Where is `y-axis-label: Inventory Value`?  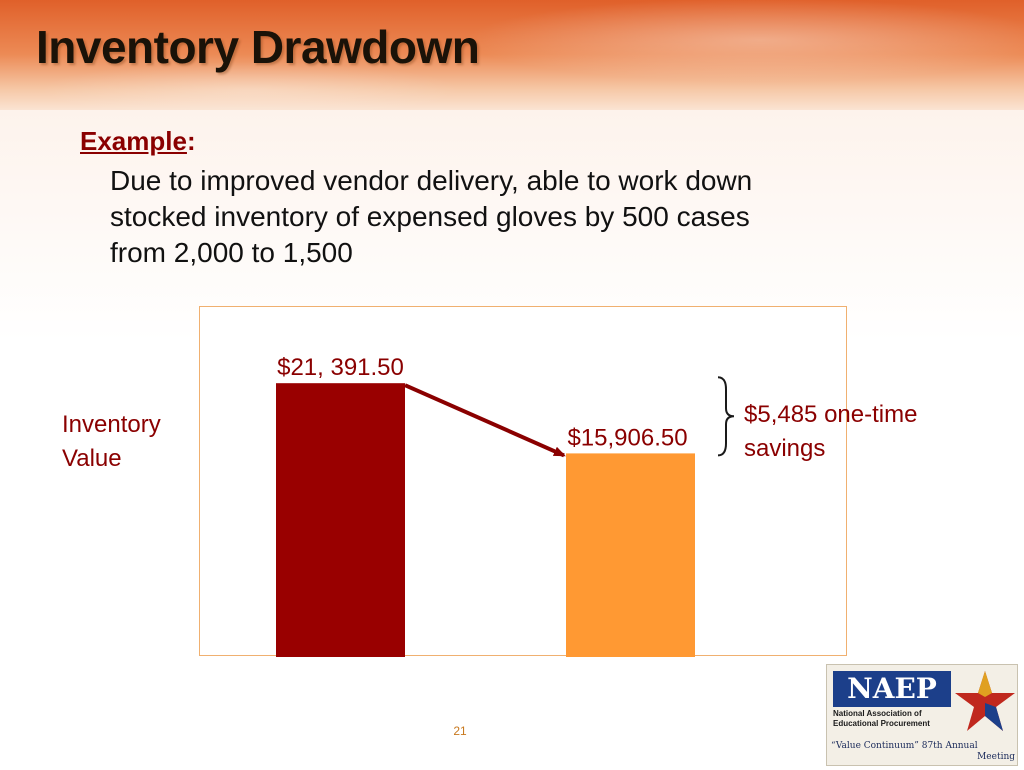 y-axis-label: Inventory Value is located at coordinates (111, 442).